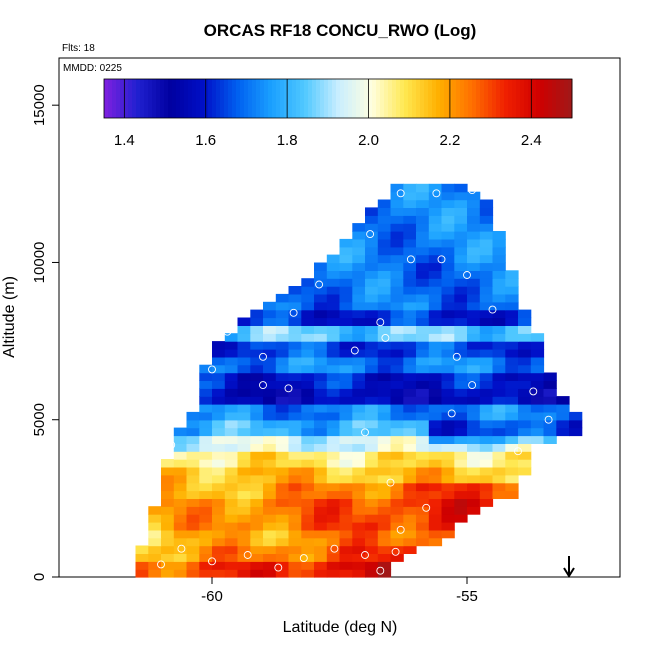 This screenshot has width=650, height=650. Describe the element at coordinates (39, 263) in the screenshot. I see `y-tick-label: 10000` at that location.